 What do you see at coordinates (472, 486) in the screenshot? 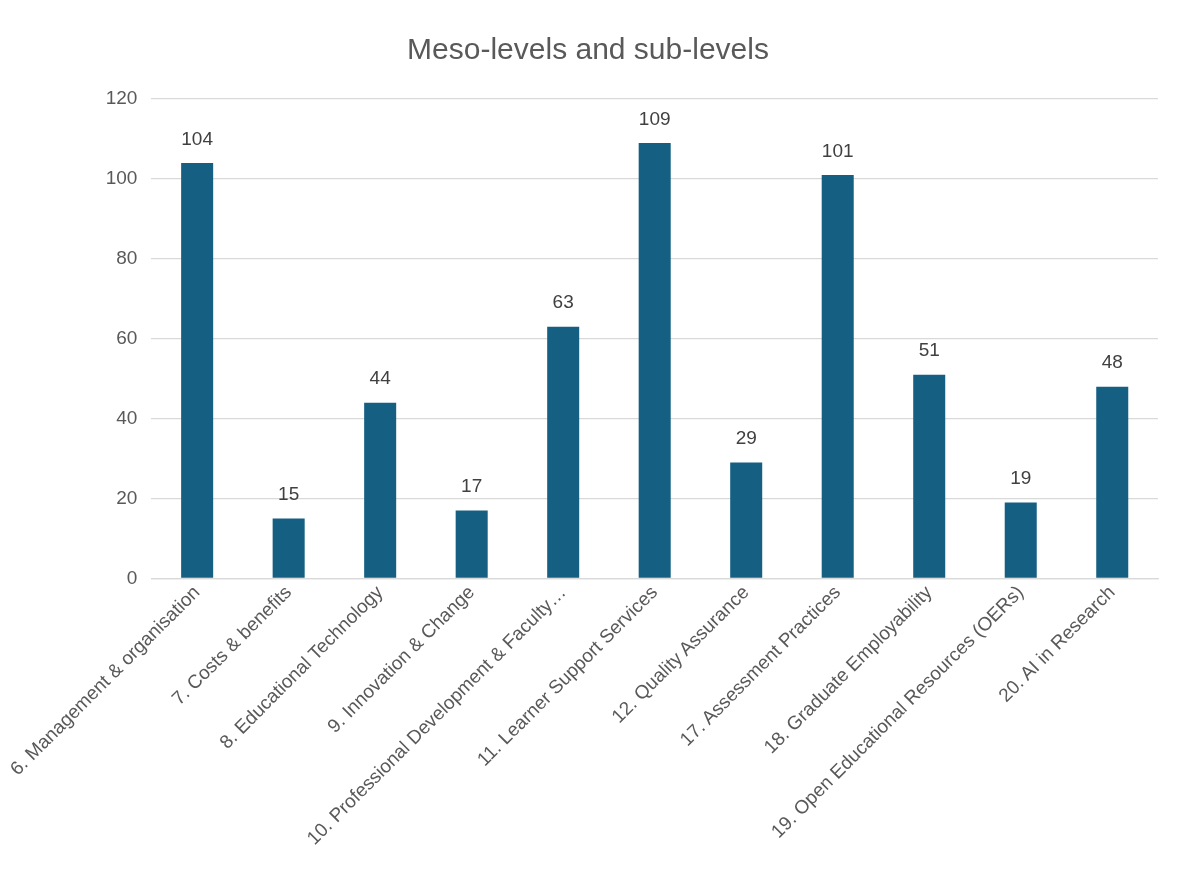
I see `data-label: 17` at bounding box center [472, 486].